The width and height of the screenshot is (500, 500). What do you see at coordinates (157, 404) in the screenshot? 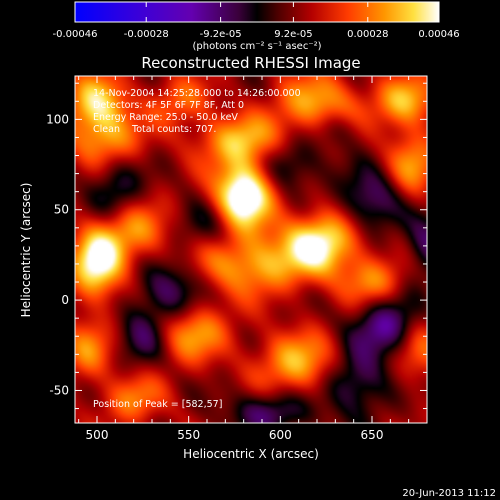
I see `peak-position-label: Position of Peak = [582,57]` at bounding box center [157, 404].